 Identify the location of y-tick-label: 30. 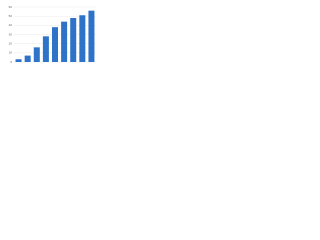
(11, 34).